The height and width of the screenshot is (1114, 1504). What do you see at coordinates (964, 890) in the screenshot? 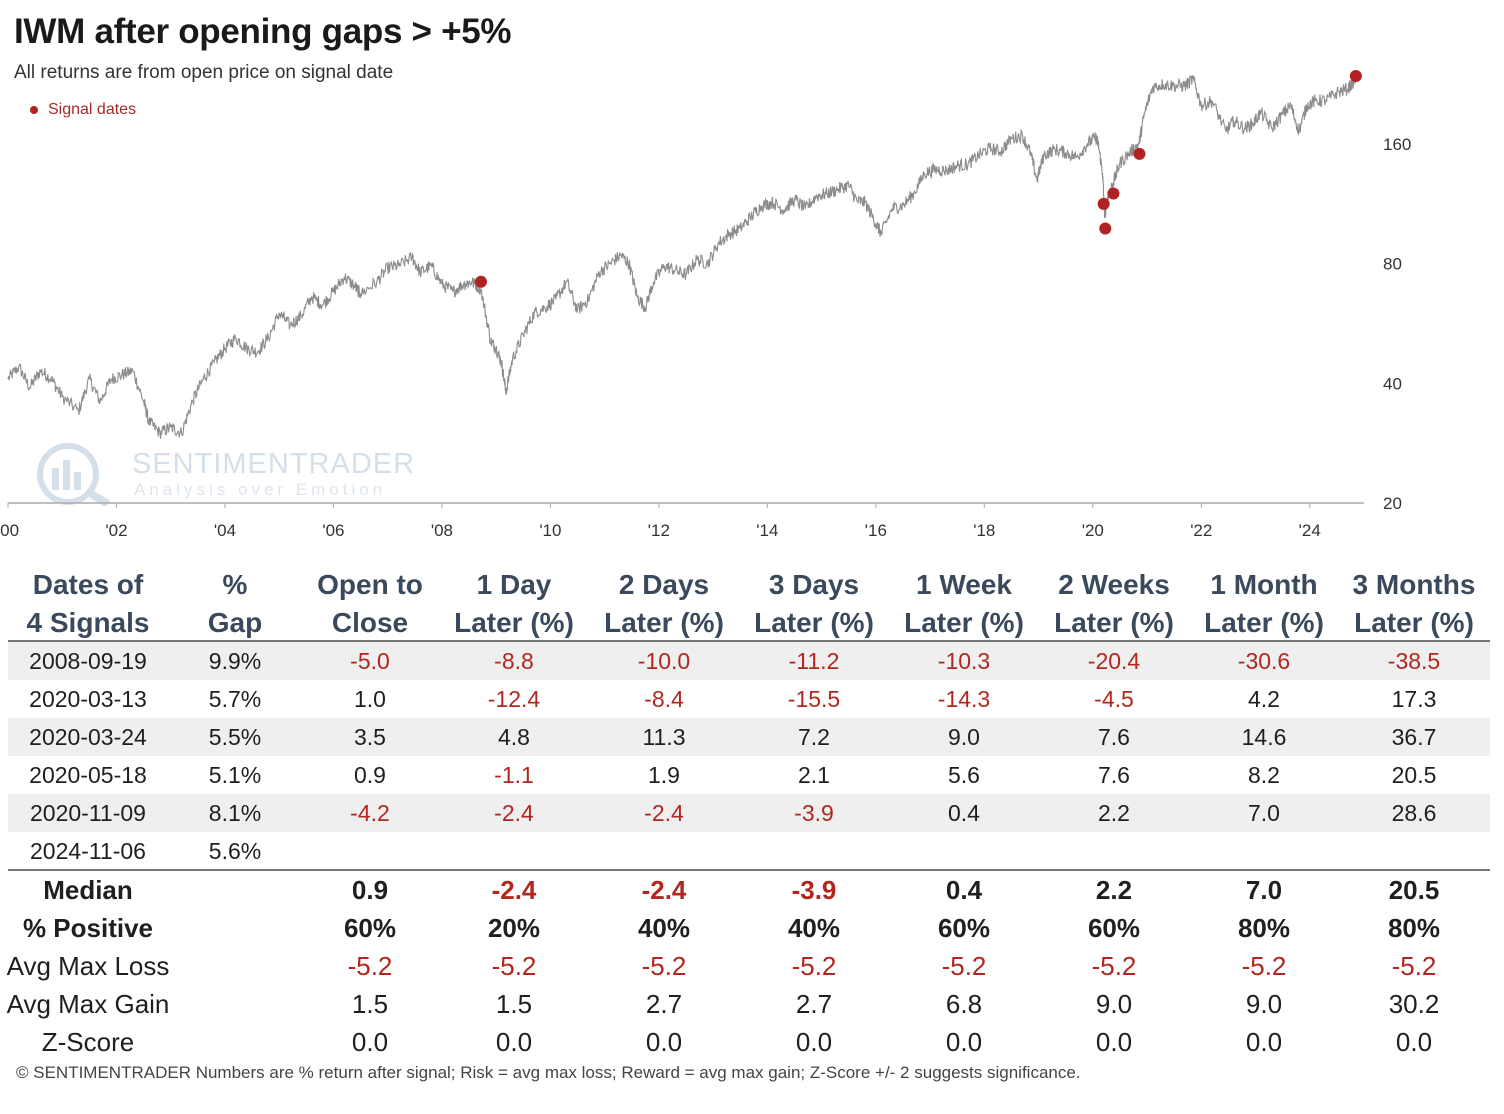
I see `summary-value: 0.4` at bounding box center [964, 890].